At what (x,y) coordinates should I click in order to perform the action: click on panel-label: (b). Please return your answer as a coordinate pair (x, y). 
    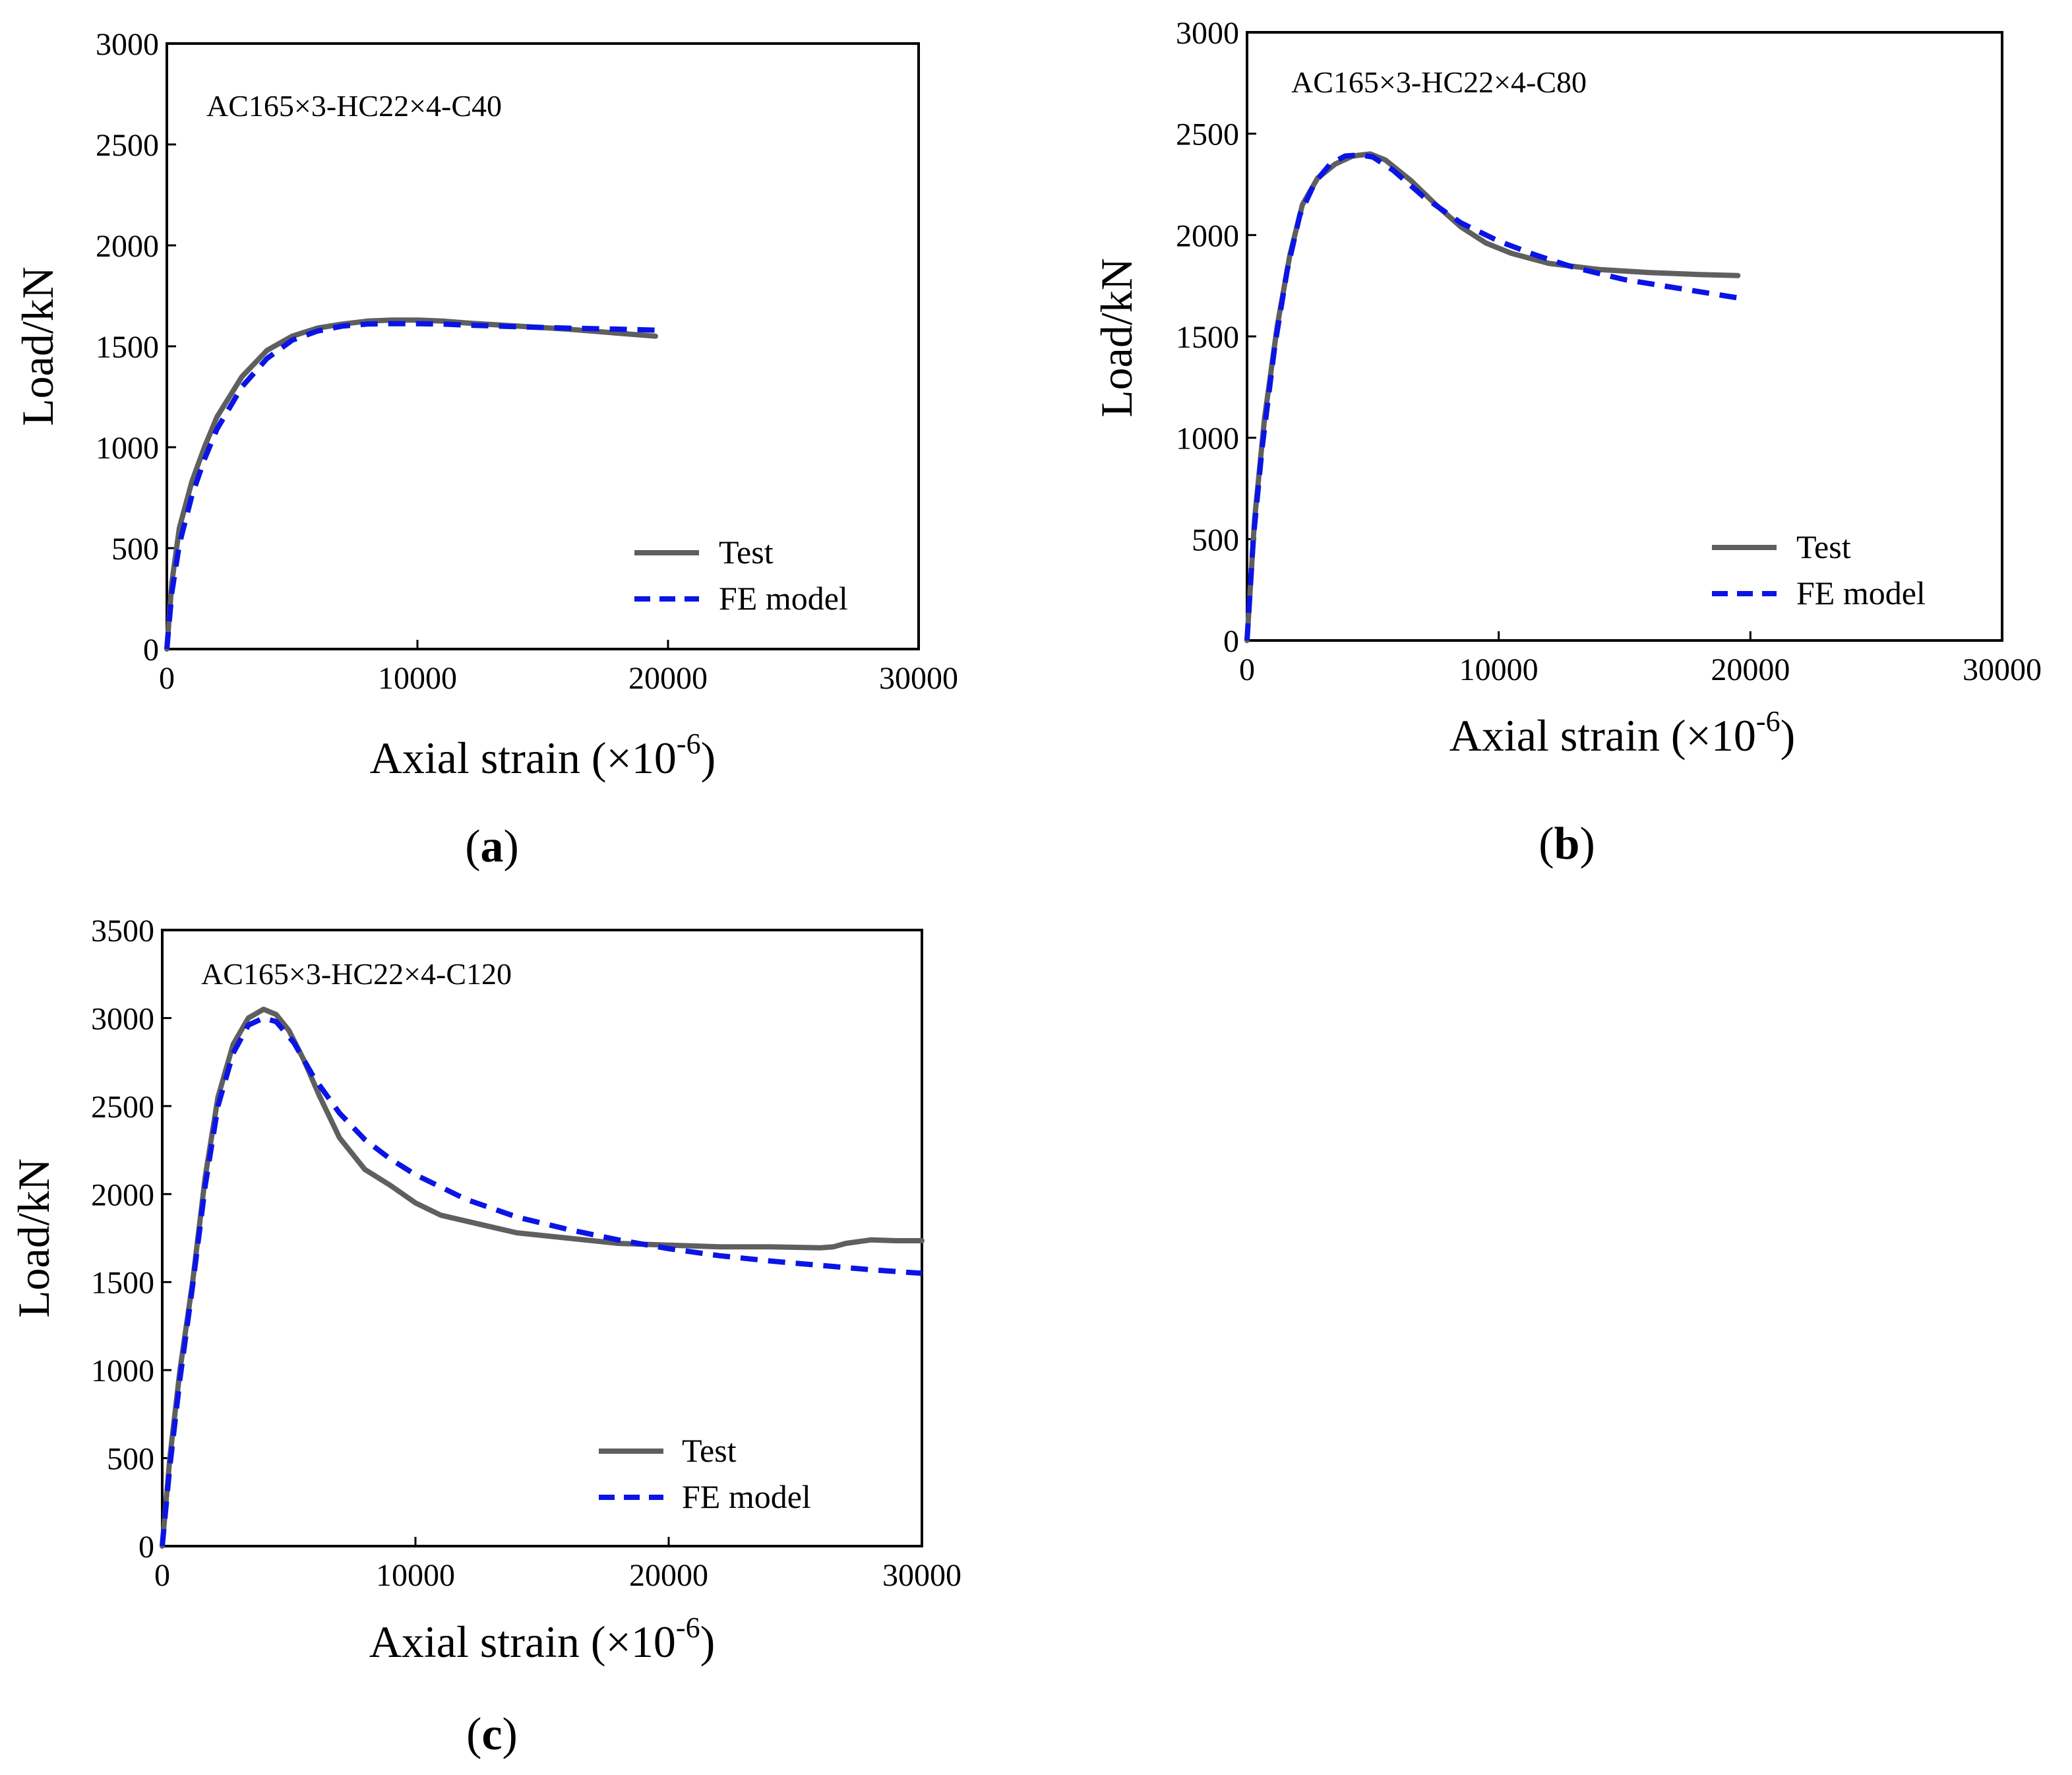
    Looking at the image, I should click on (1567, 844).